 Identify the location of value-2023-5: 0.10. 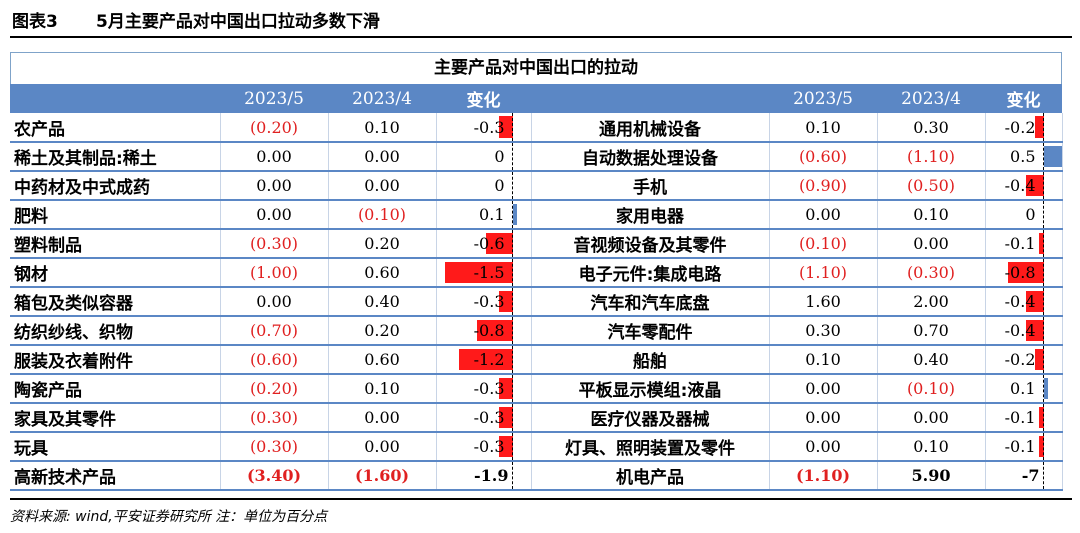
(823, 128).